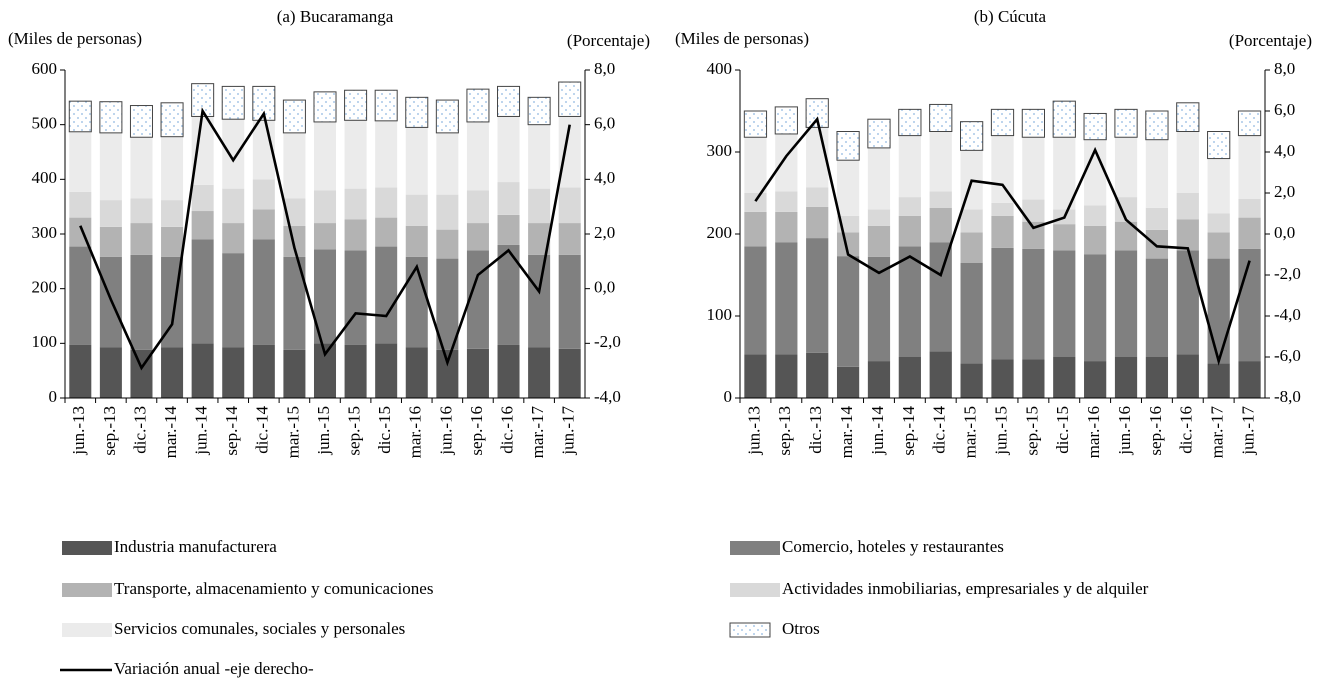 This screenshot has width=1324, height=685. Describe the element at coordinates (604, 232) in the screenshot. I see `y2-tick-label: 2,0` at that location.